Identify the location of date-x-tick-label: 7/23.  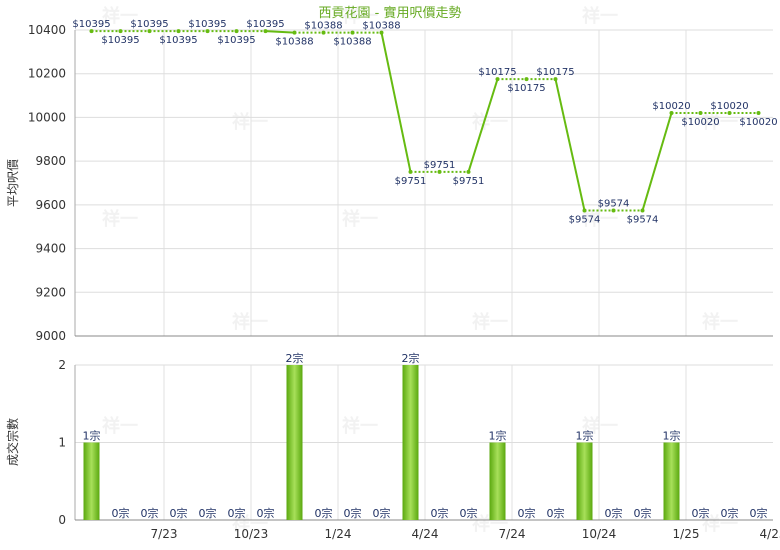
(164, 534).